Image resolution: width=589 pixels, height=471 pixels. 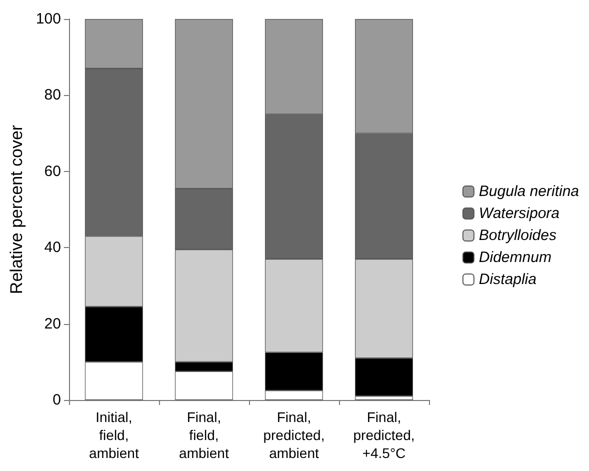 I want to click on x-tick-label: Final, field, ambient, so click(x=204, y=435).